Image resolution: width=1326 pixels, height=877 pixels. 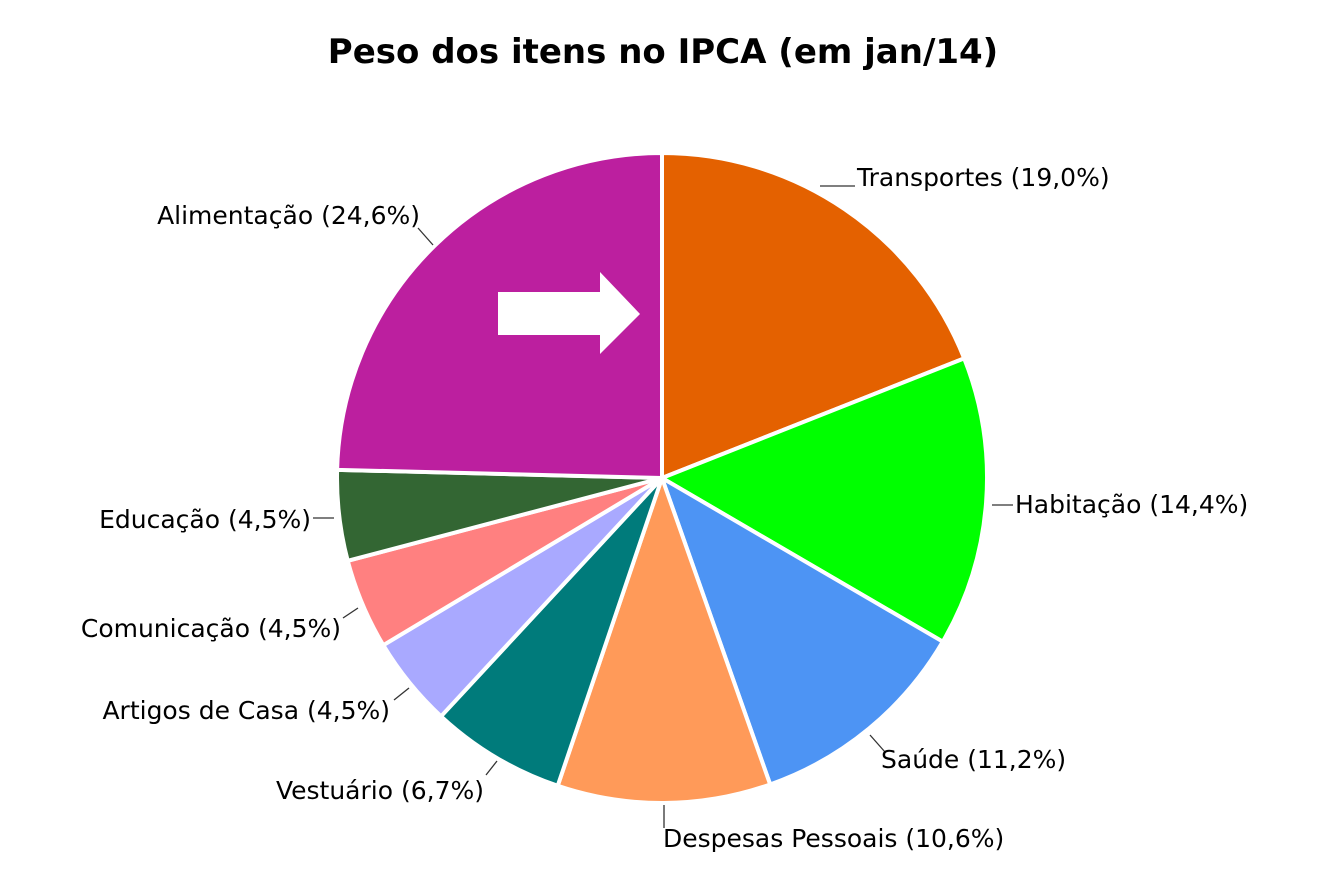 What do you see at coordinates (973, 759) in the screenshot?
I see `slice-label: Saúde (11,2%)` at bounding box center [973, 759].